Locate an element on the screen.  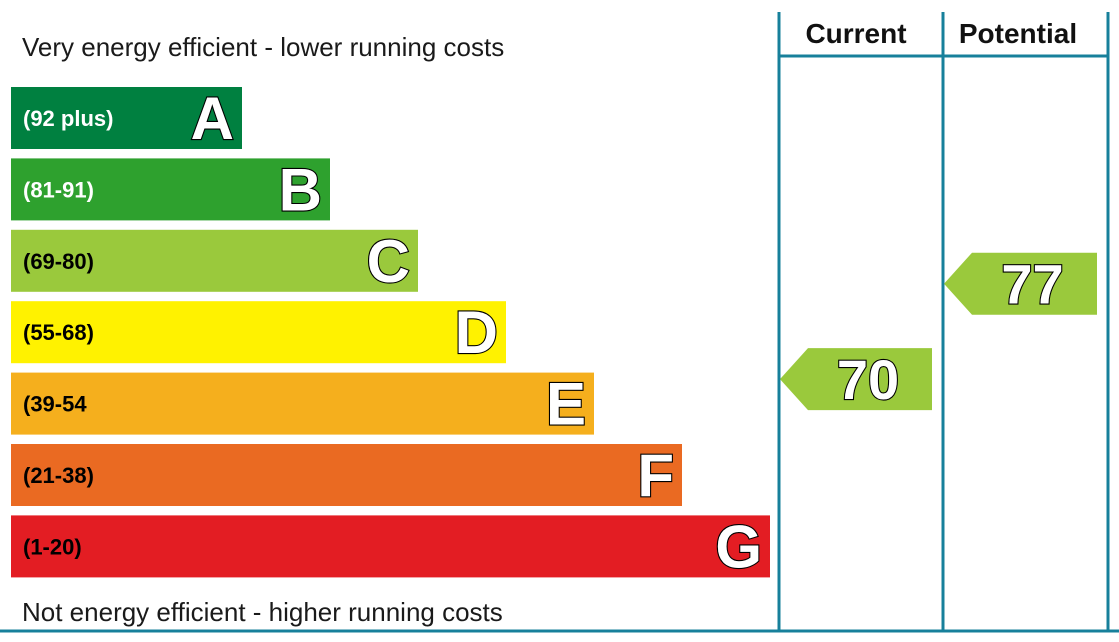
band-a-letter: A is located at coordinates (212, 118).